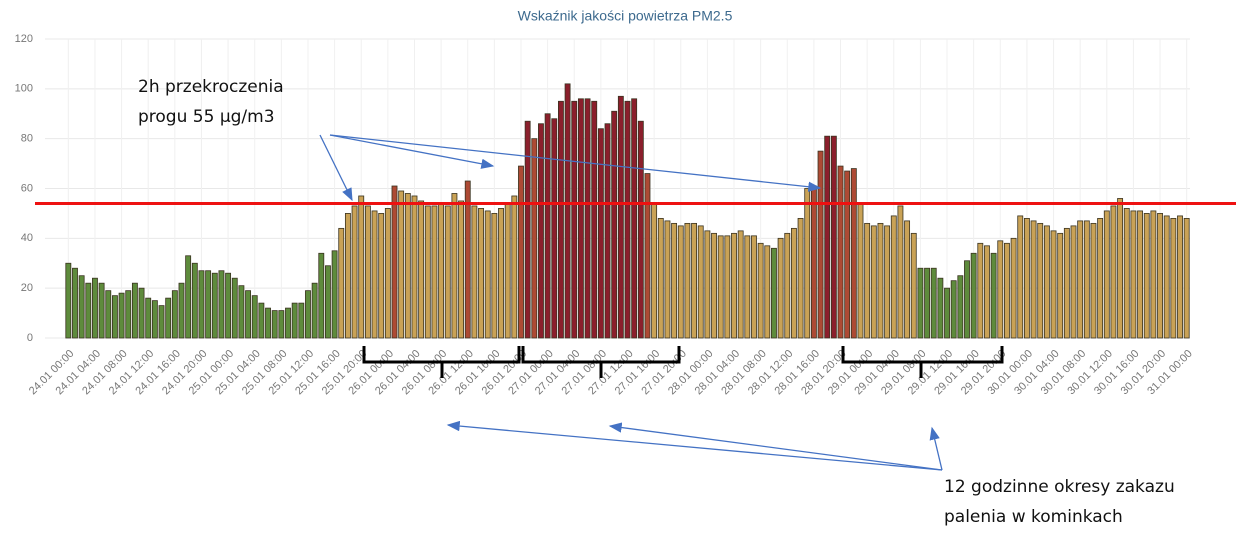 This screenshot has width=1252, height=537. Describe the element at coordinates (24, 89) in the screenshot. I see `y-tick-label: 100` at that location.